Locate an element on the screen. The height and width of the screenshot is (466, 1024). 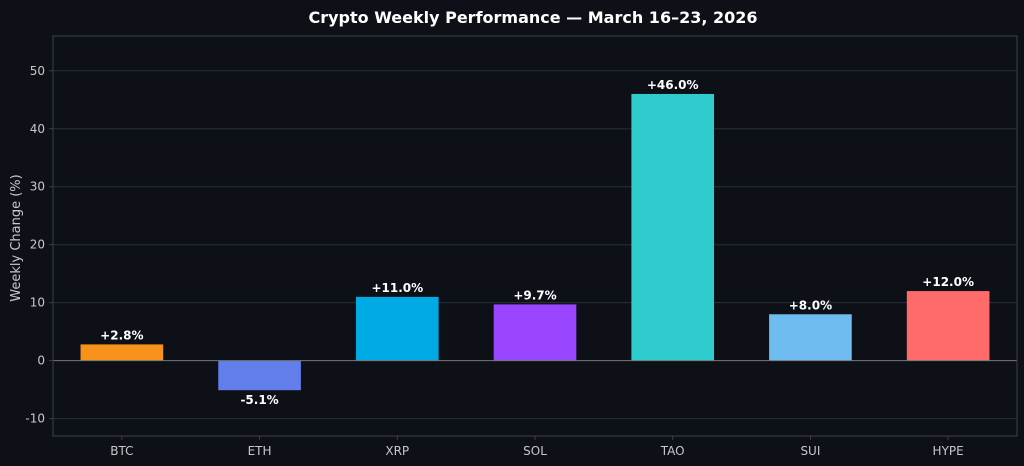
x-tick-label: SUI is located at coordinates (810, 451).